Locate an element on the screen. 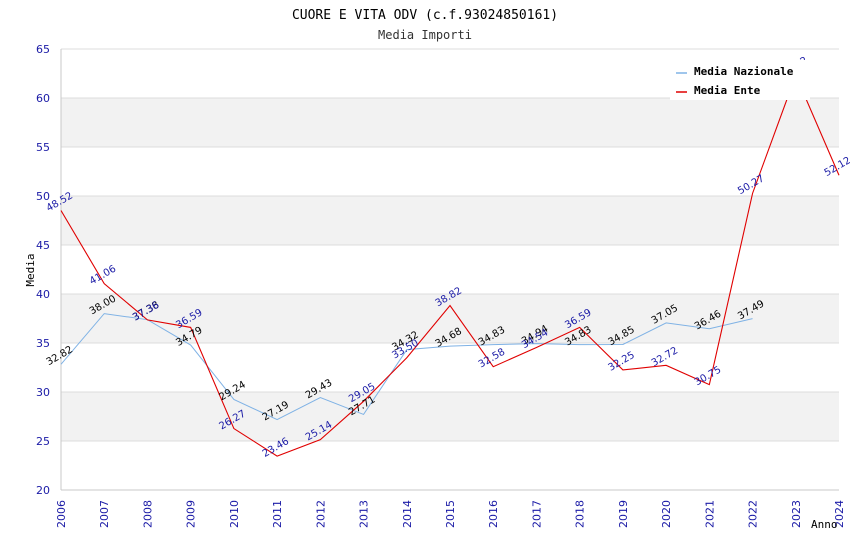 This screenshot has width=850, height=550. chart-subtitle: Media Importi is located at coordinates (425, 35).